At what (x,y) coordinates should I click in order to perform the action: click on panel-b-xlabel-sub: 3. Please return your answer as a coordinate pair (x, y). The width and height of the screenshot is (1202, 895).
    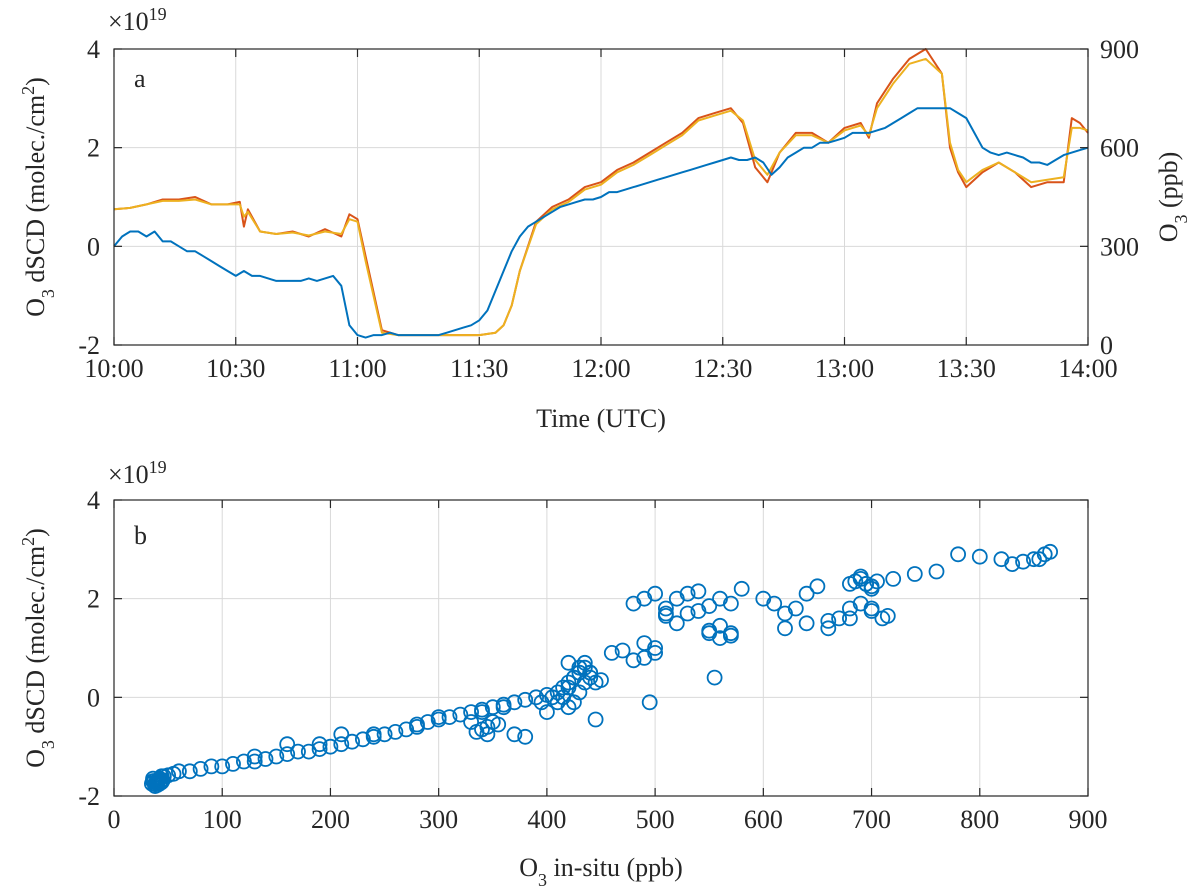
    Looking at the image, I should click on (542, 880).